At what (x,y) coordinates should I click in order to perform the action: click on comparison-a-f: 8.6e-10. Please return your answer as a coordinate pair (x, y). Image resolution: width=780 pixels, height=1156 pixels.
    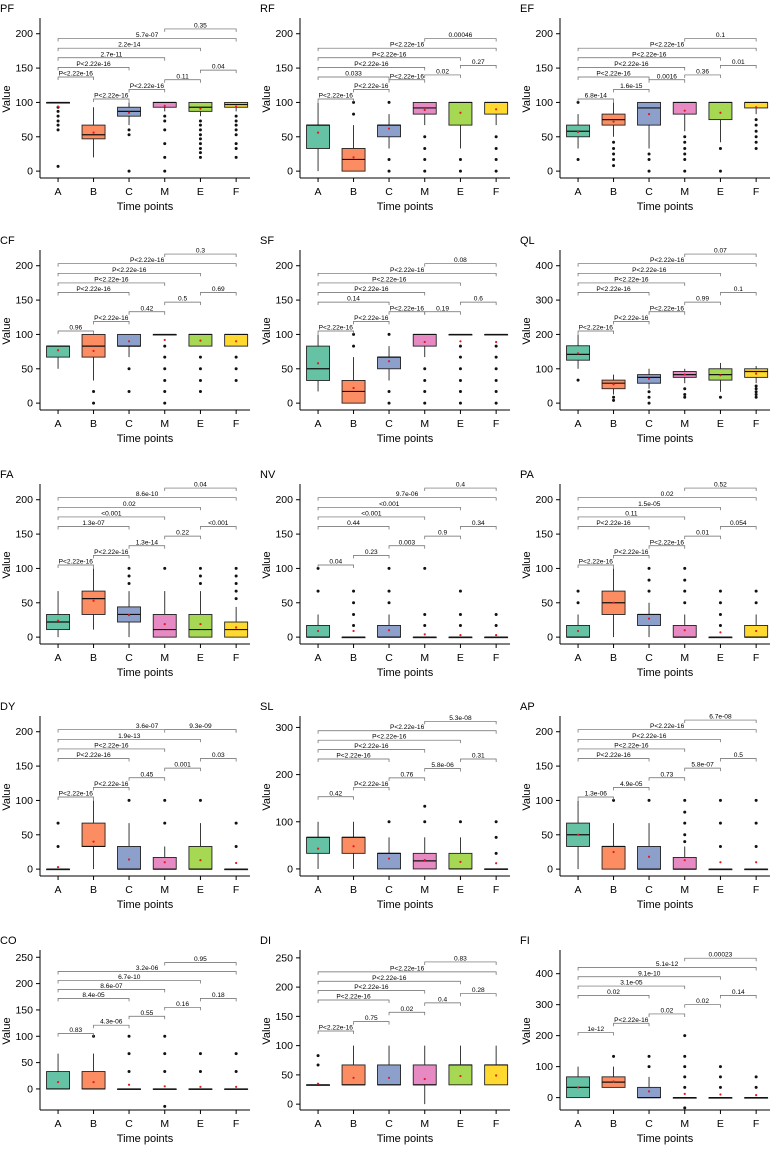
    Looking at the image, I should click on (147, 496).